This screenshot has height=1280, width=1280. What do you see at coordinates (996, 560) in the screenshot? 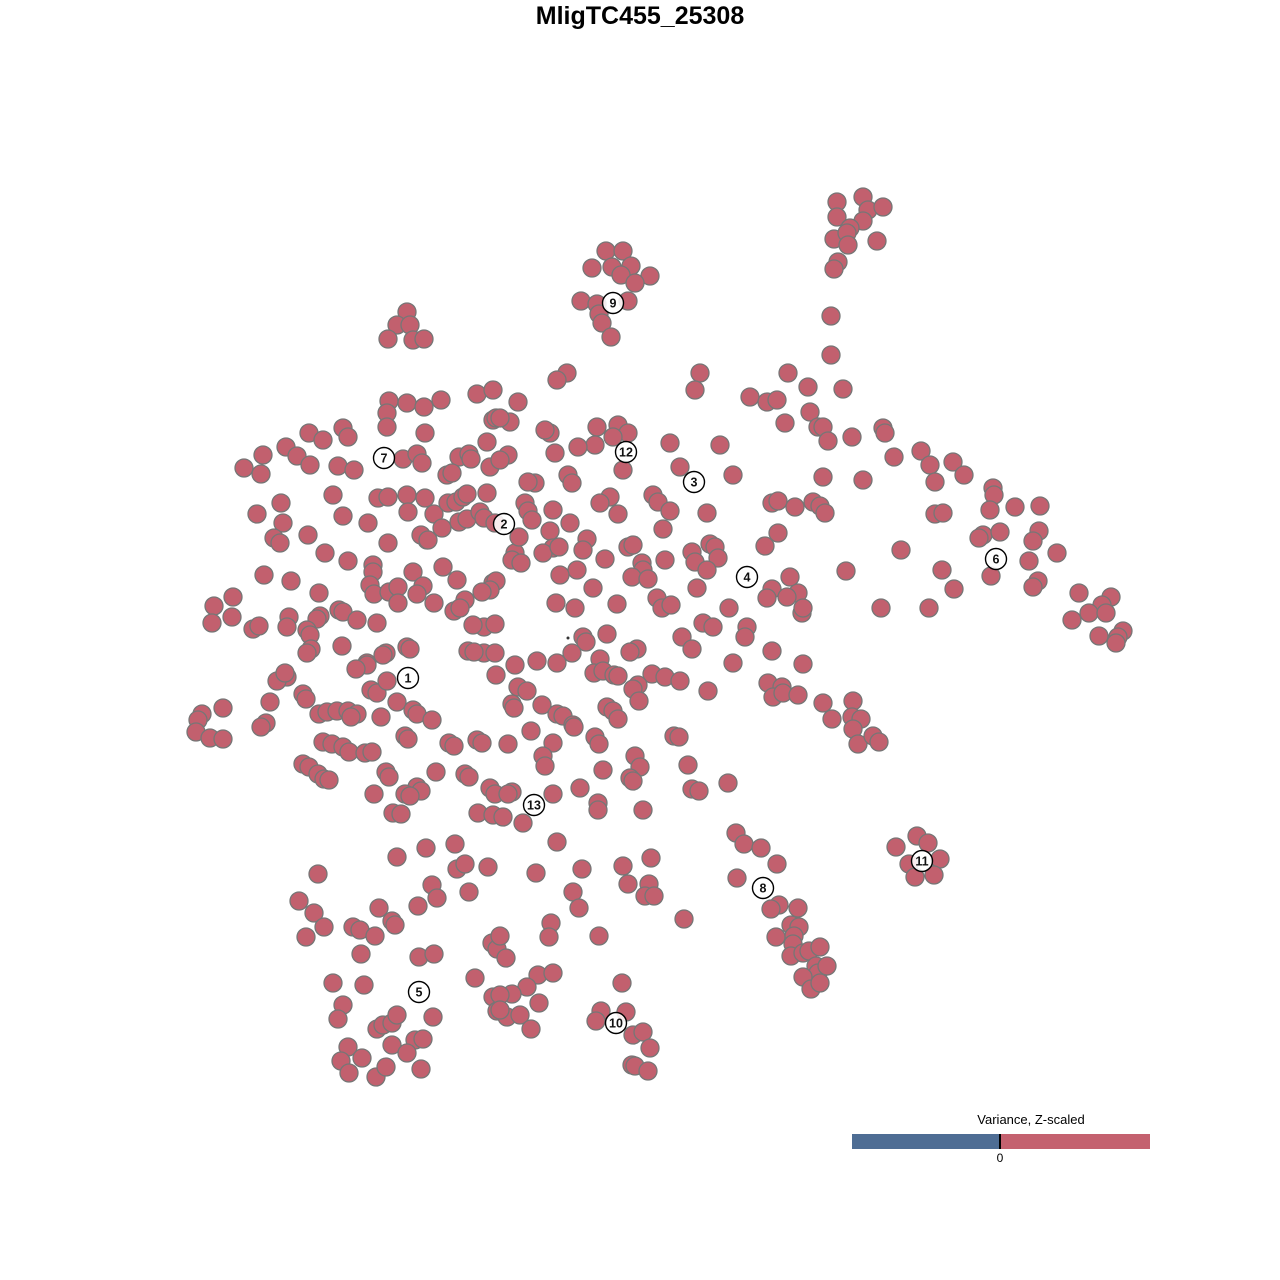
I see `cluster-label-text: 6` at bounding box center [996, 560].